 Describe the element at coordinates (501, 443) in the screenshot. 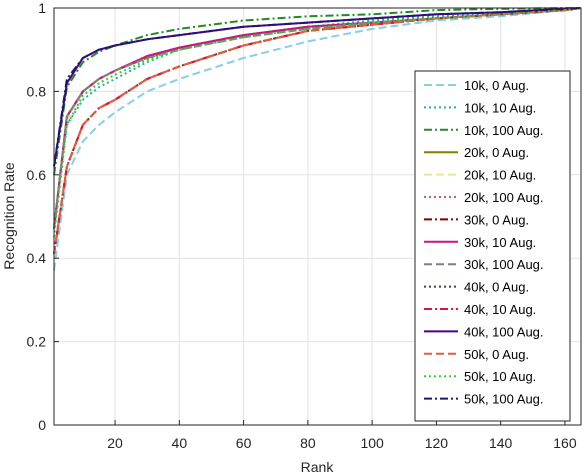

I see `x-tick-label: 140` at that location.